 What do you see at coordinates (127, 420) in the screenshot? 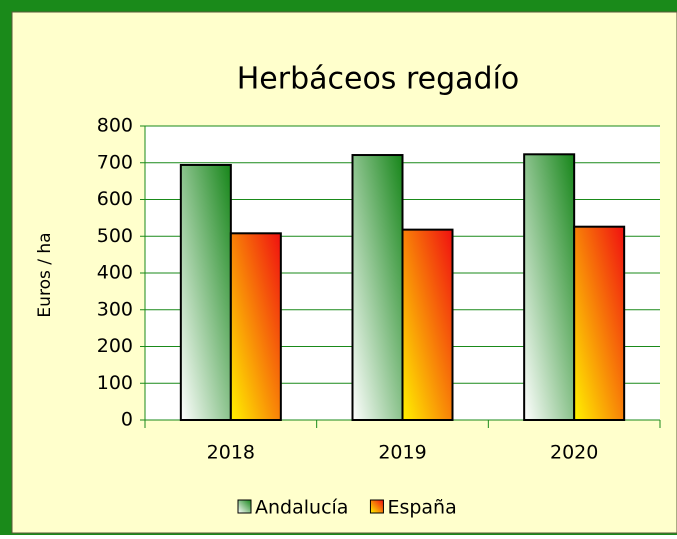
I see `y-tick-label: 0` at bounding box center [127, 420].